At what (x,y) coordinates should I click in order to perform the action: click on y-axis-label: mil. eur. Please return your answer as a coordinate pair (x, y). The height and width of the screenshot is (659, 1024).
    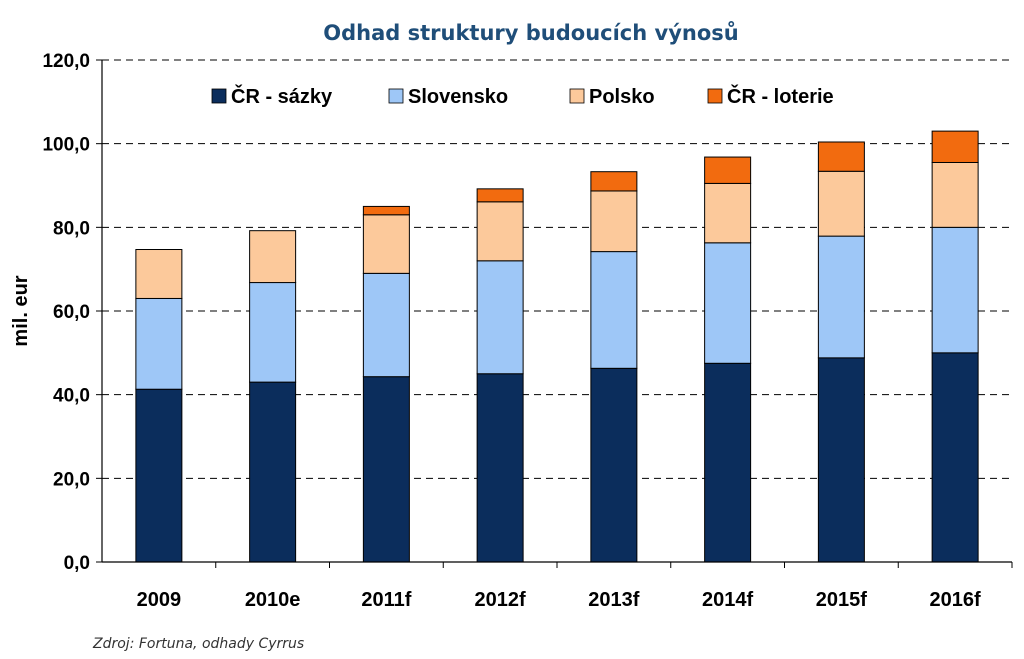
    Looking at the image, I should click on (21, 310).